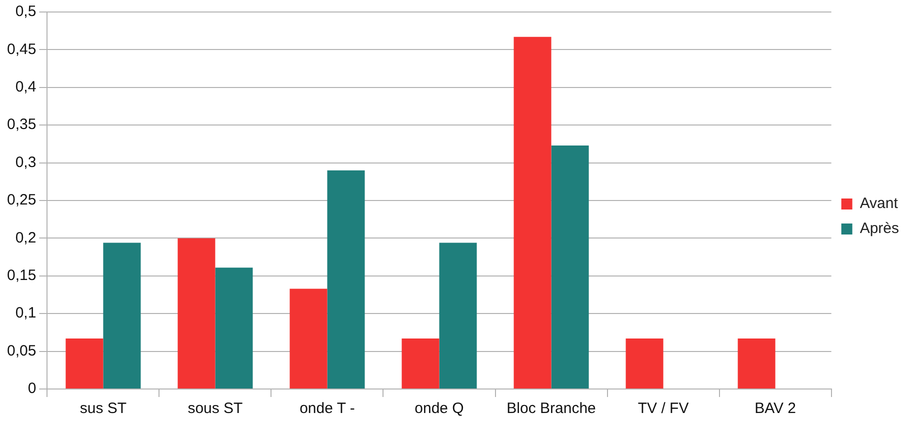 The width and height of the screenshot is (913, 425). Describe the element at coordinates (21, 49) in the screenshot. I see `y-tick-label: 0,45` at that location.